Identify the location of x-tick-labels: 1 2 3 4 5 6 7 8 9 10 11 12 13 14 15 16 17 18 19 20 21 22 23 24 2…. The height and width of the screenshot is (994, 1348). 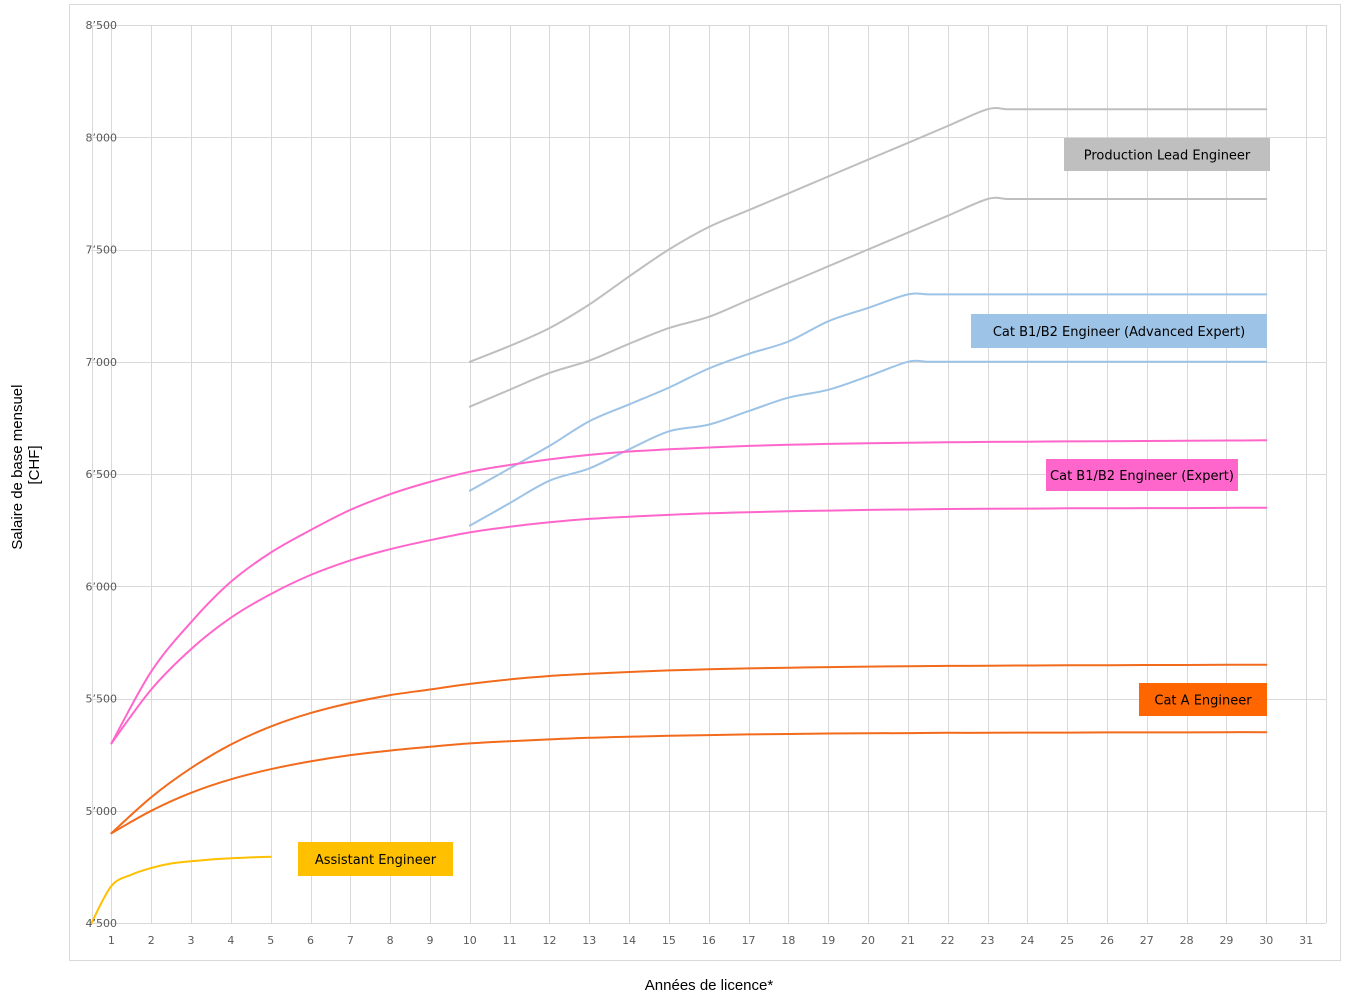
(710, 940).